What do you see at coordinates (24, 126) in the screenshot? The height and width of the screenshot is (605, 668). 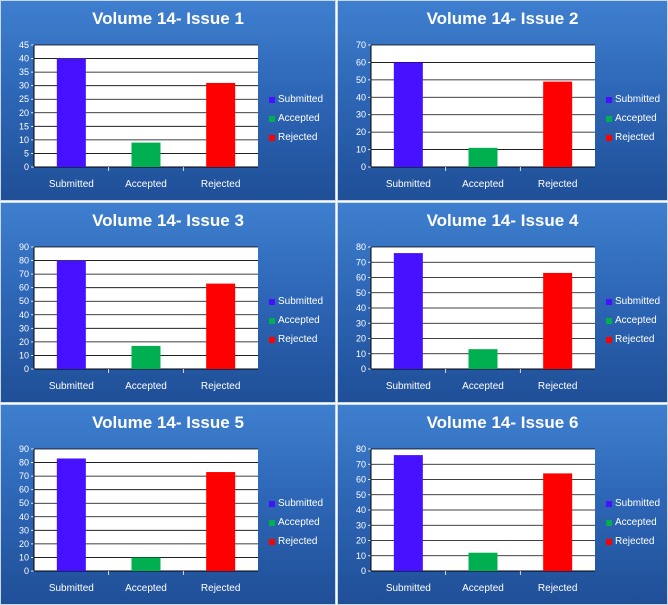 I see `y-tick-label: 15` at bounding box center [24, 126].